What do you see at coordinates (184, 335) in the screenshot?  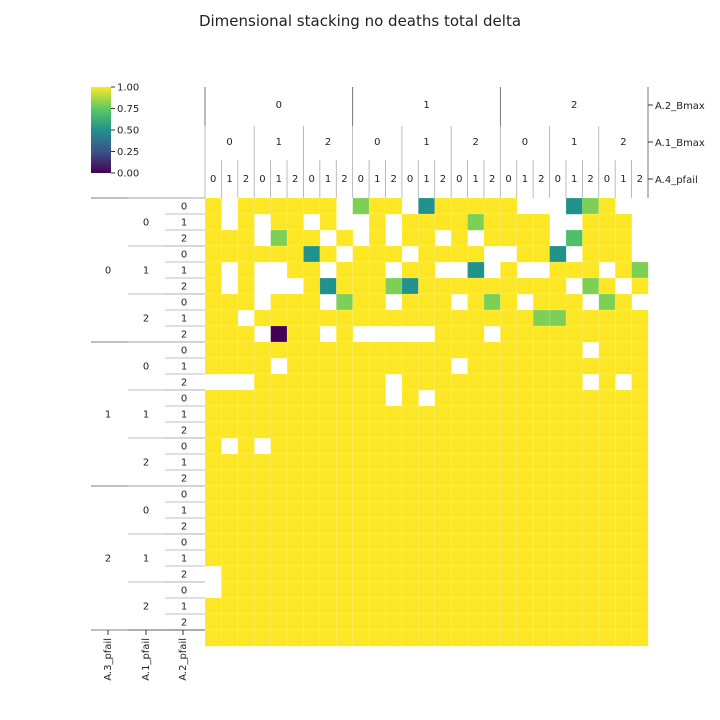 I see `row-level-label: 2` at bounding box center [184, 335].